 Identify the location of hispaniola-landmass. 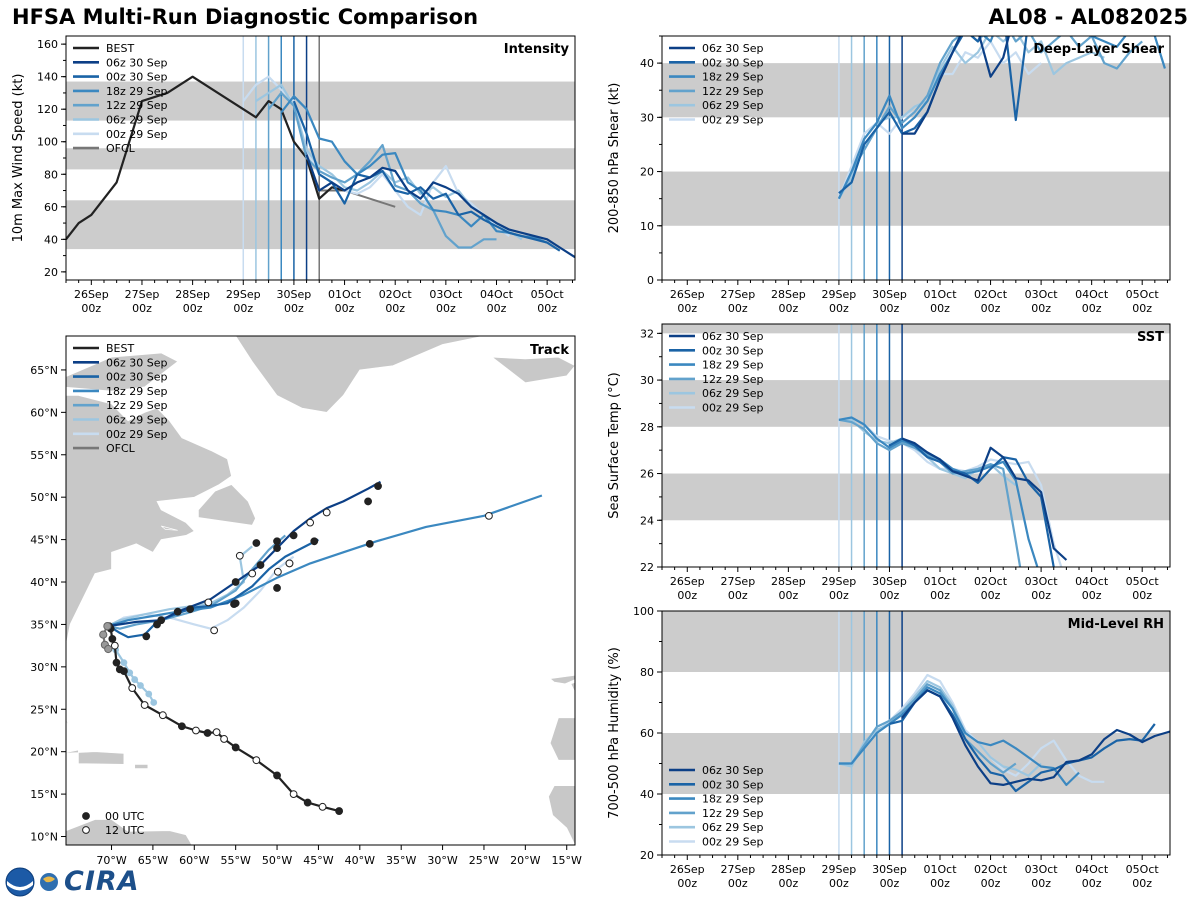
(95, 757).